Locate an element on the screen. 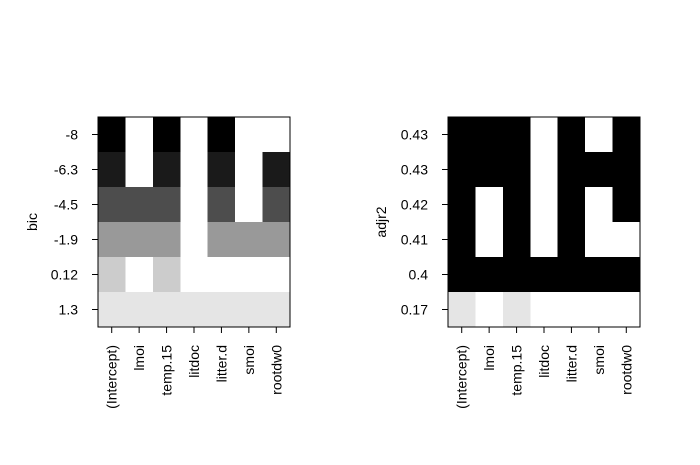 The width and height of the screenshot is (700, 465). y-tick-label: 0.42 is located at coordinates (414, 205).